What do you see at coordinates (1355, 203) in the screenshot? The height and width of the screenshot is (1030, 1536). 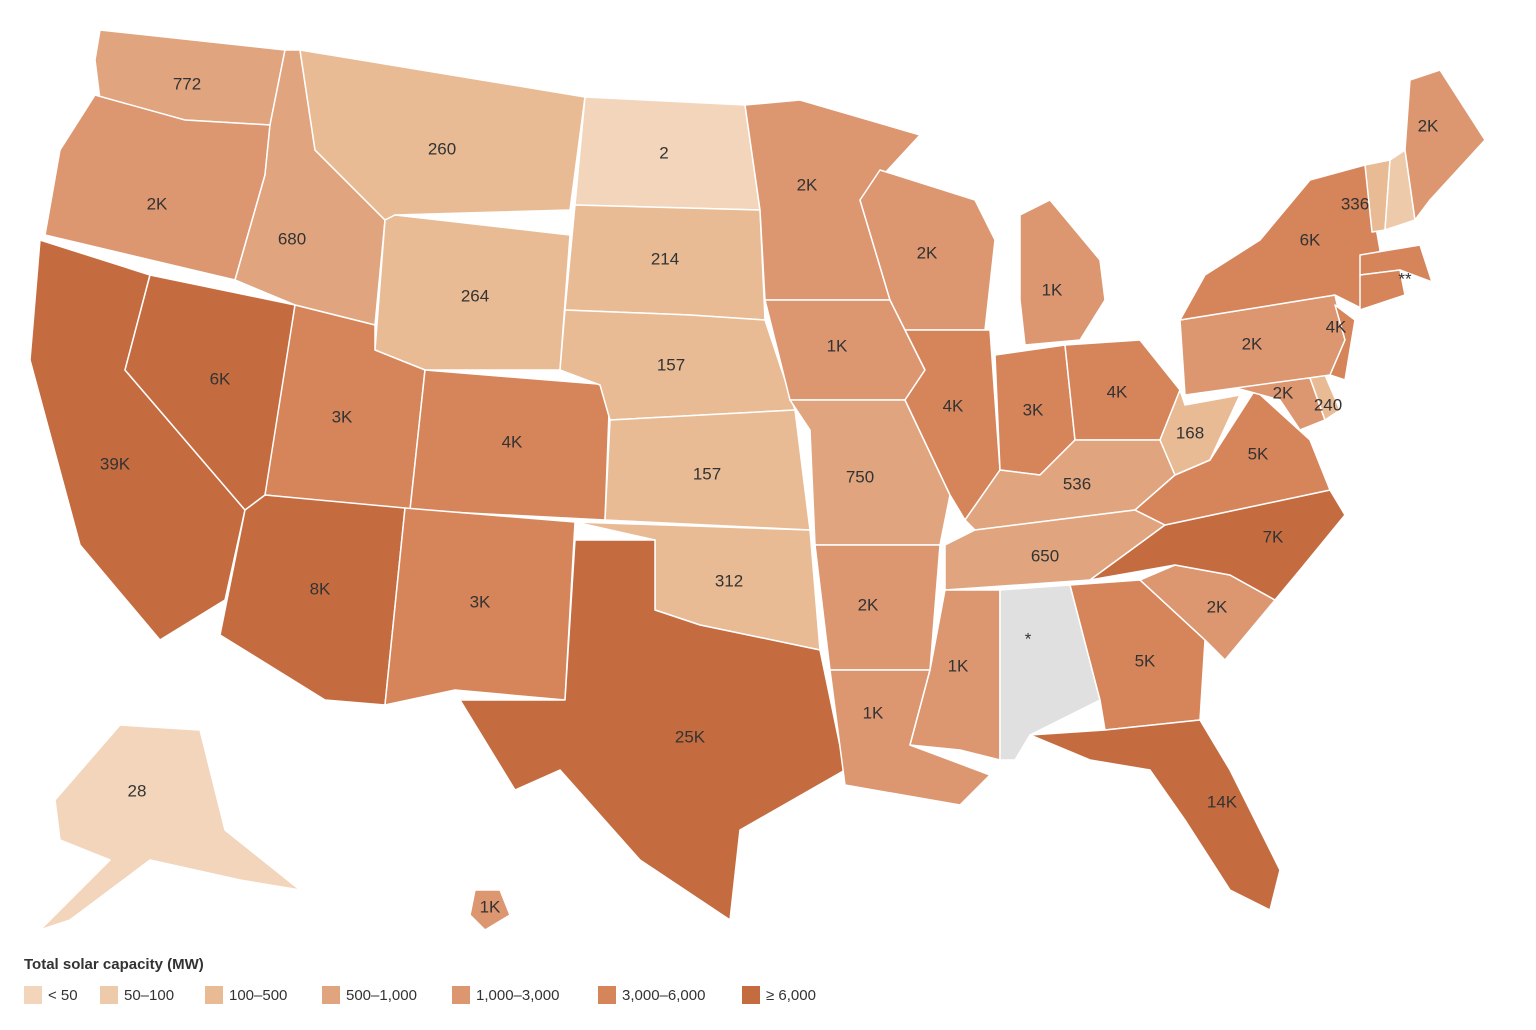 I see `state-label: 336` at bounding box center [1355, 203].